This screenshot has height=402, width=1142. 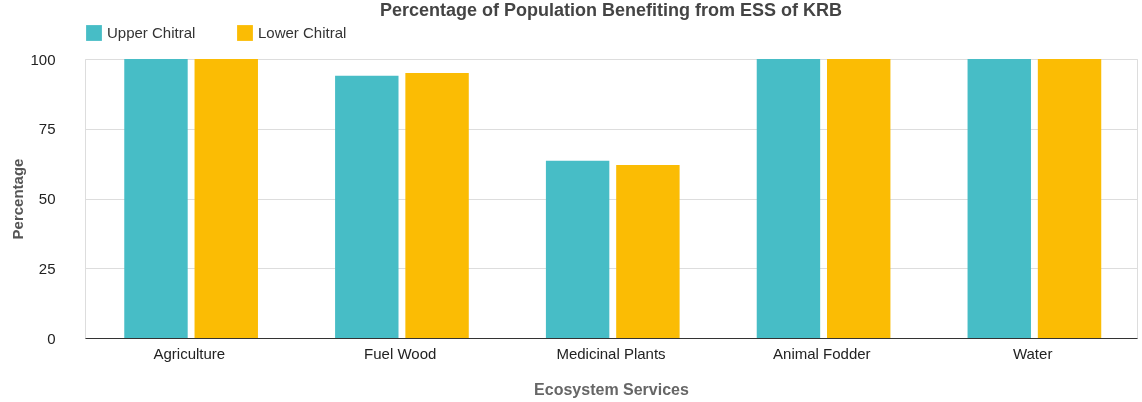 What do you see at coordinates (189, 353) in the screenshot?
I see `x-tick-label: Agriculture` at bounding box center [189, 353].